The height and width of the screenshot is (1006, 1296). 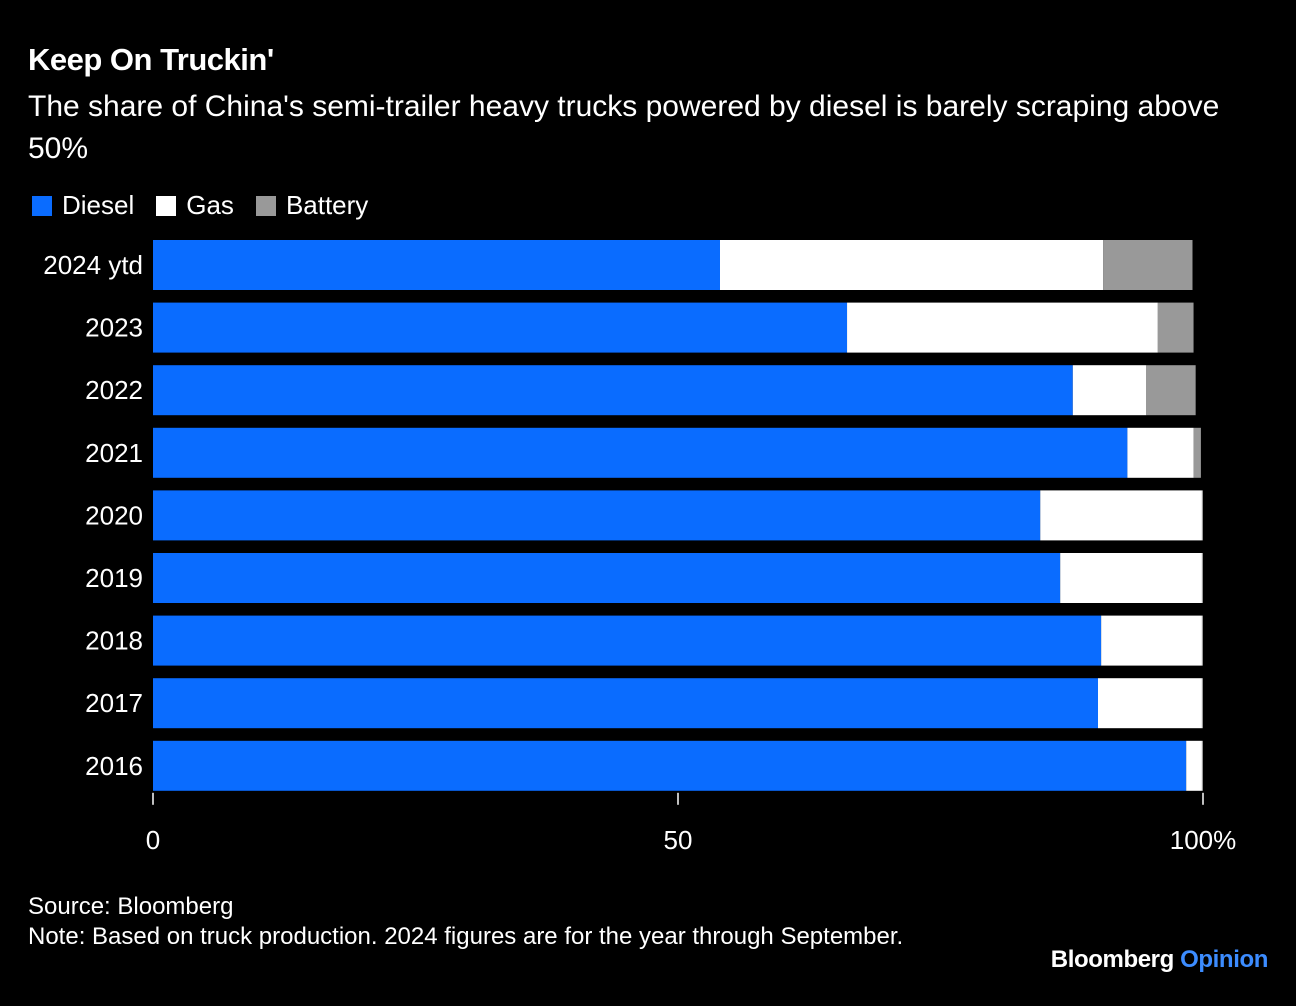 What do you see at coordinates (678, 840) in the screenshot?
I see `x-tick-label: 50` at bounding box center [678, 840].